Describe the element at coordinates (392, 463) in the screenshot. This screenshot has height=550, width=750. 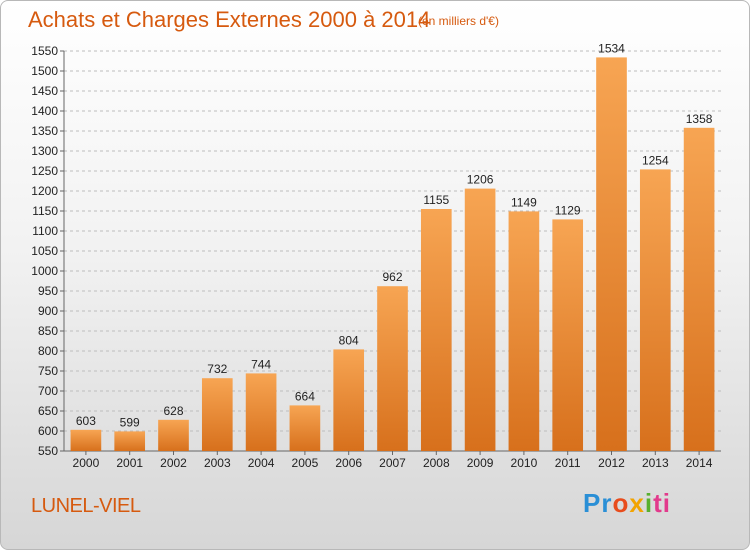
I see `x-tick-label: 2007` at that location.